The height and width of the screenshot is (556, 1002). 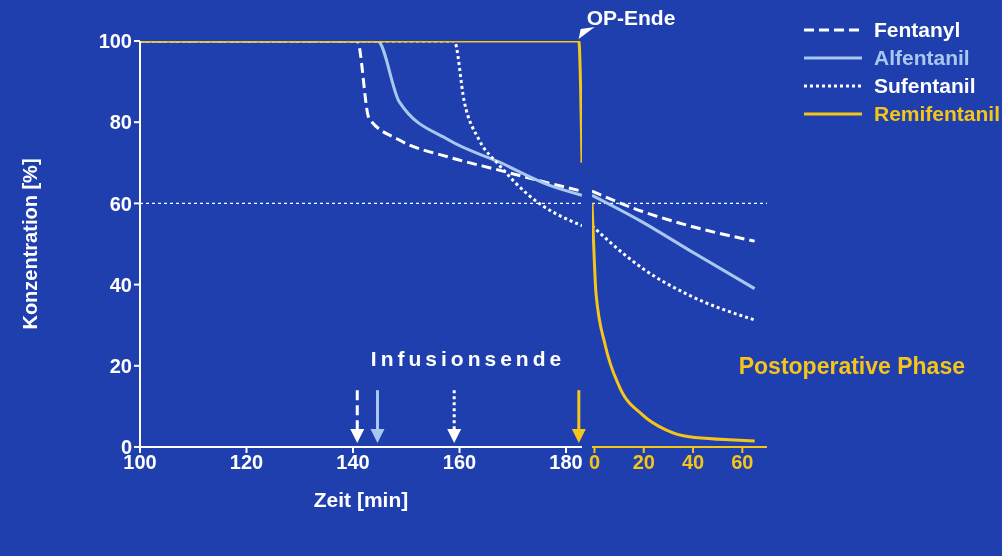 What do you see at coordinates (120, 203) in the screenshot?
I see `y-tick-label: 60` at bounding box center [120, 203].